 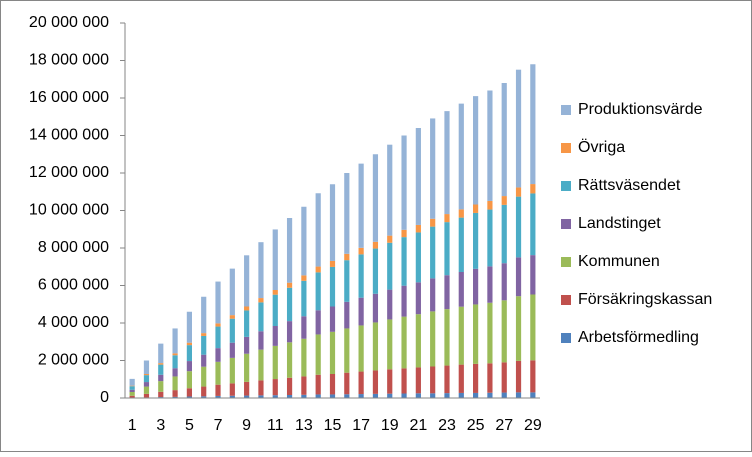 I want to click on legend-label: Övriga, so click(x=601, y=147).